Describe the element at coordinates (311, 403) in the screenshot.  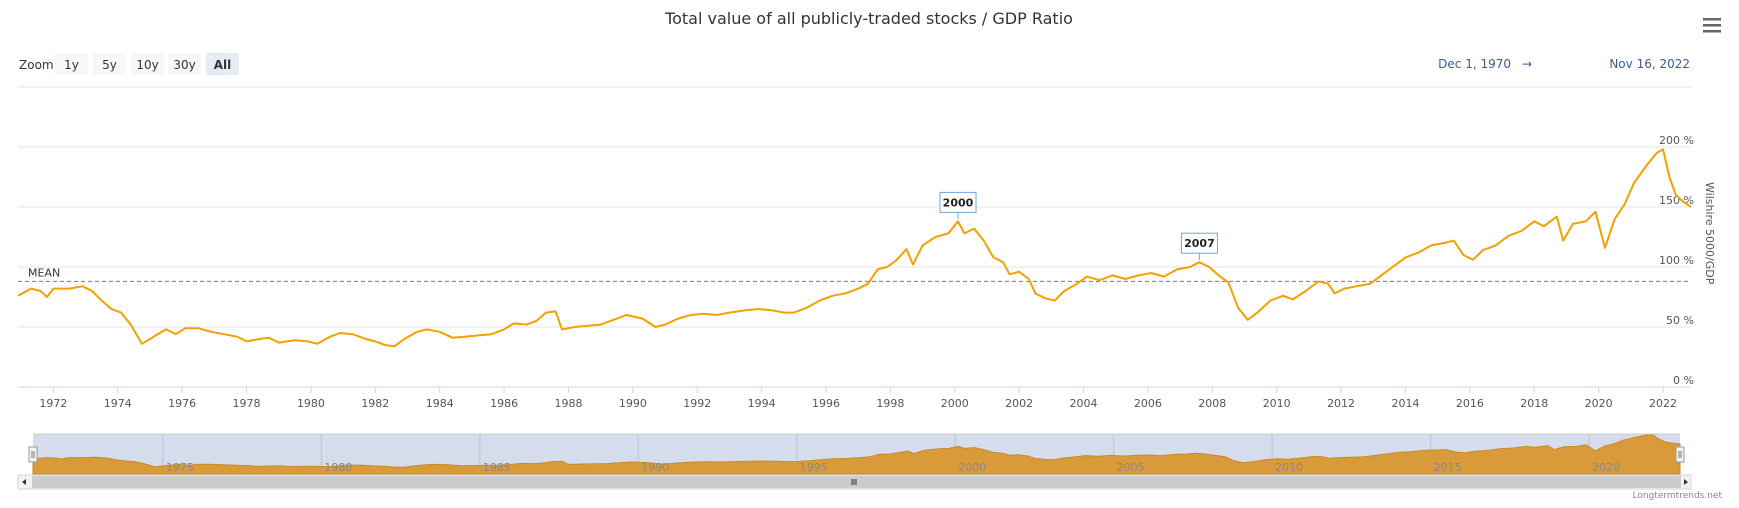
I see `x-tick-label: 1980` at that location.